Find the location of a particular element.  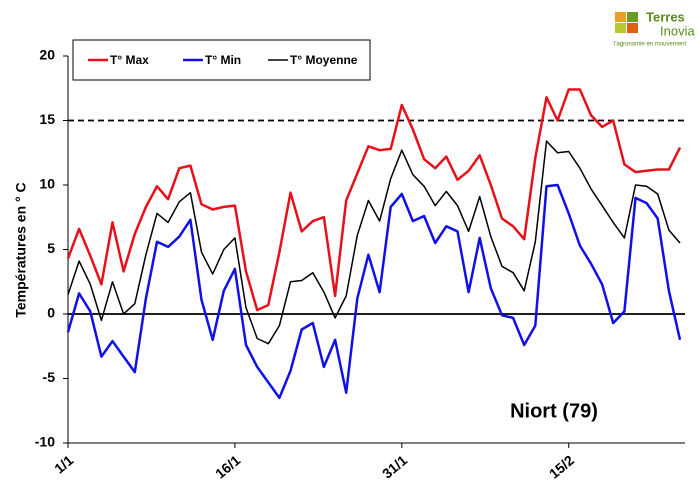

annotation: Niort (79) is located at coordinates (554, 411).